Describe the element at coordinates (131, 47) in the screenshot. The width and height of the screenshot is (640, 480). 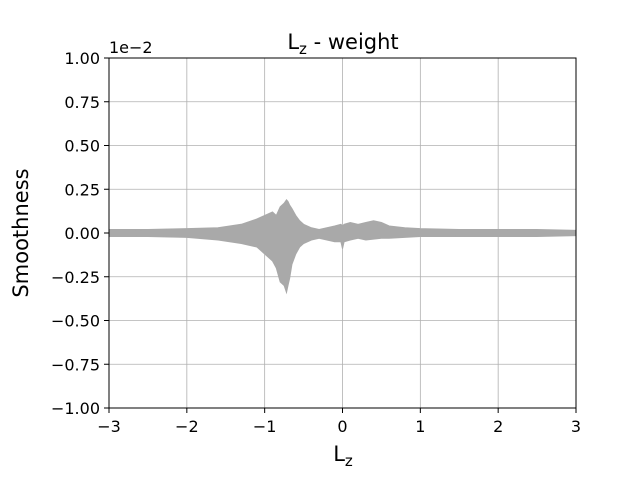
I see `y-scale-label: 1e−2` at that location.